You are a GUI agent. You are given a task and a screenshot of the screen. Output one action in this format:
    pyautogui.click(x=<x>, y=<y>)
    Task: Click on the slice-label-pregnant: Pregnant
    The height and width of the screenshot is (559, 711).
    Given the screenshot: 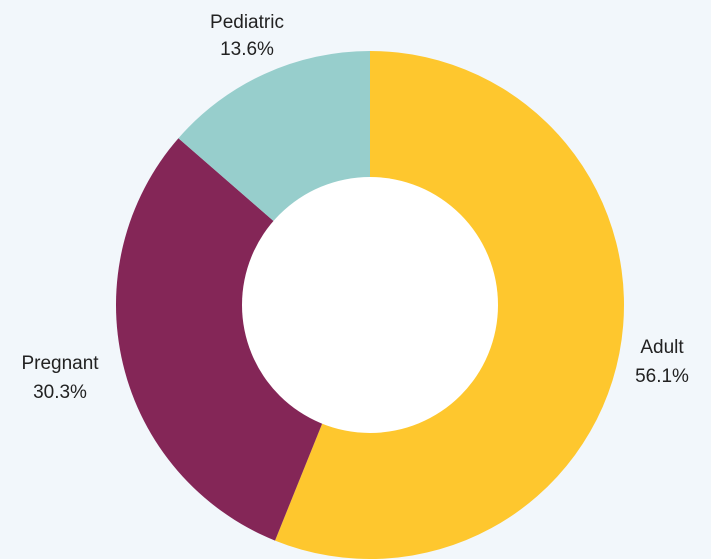 What is the action you would take?
    pyautogui.click(x=60, y=363)
    